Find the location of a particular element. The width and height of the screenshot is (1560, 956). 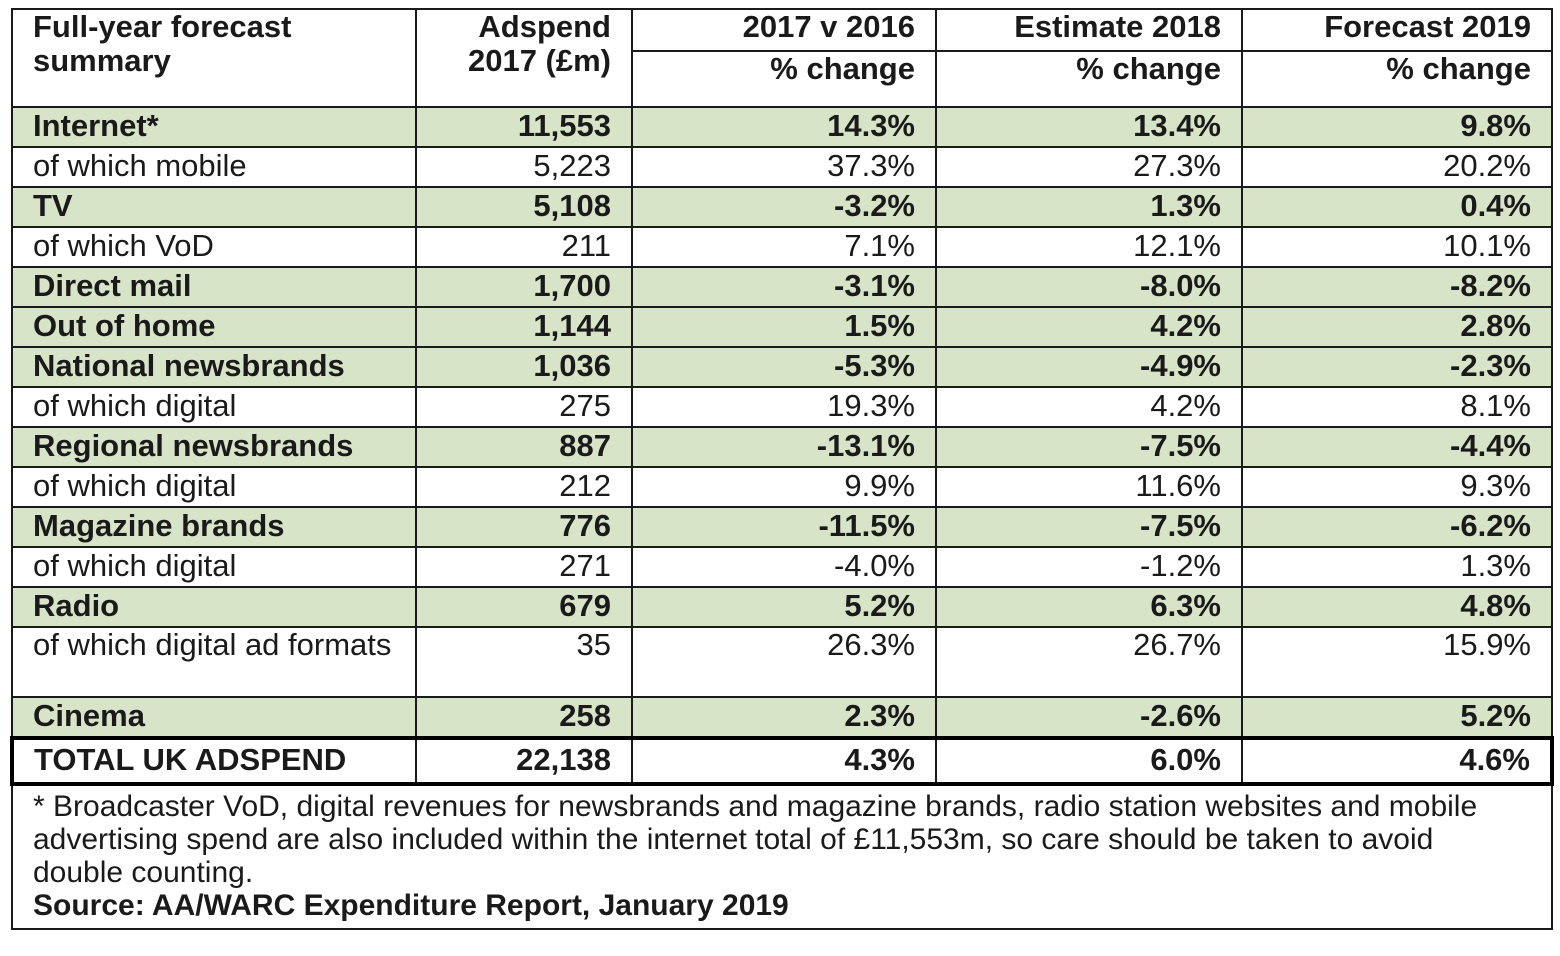

table-row: Cinema 258 2.3% -2.6% 5.2% is located at coordinates (782, 717).